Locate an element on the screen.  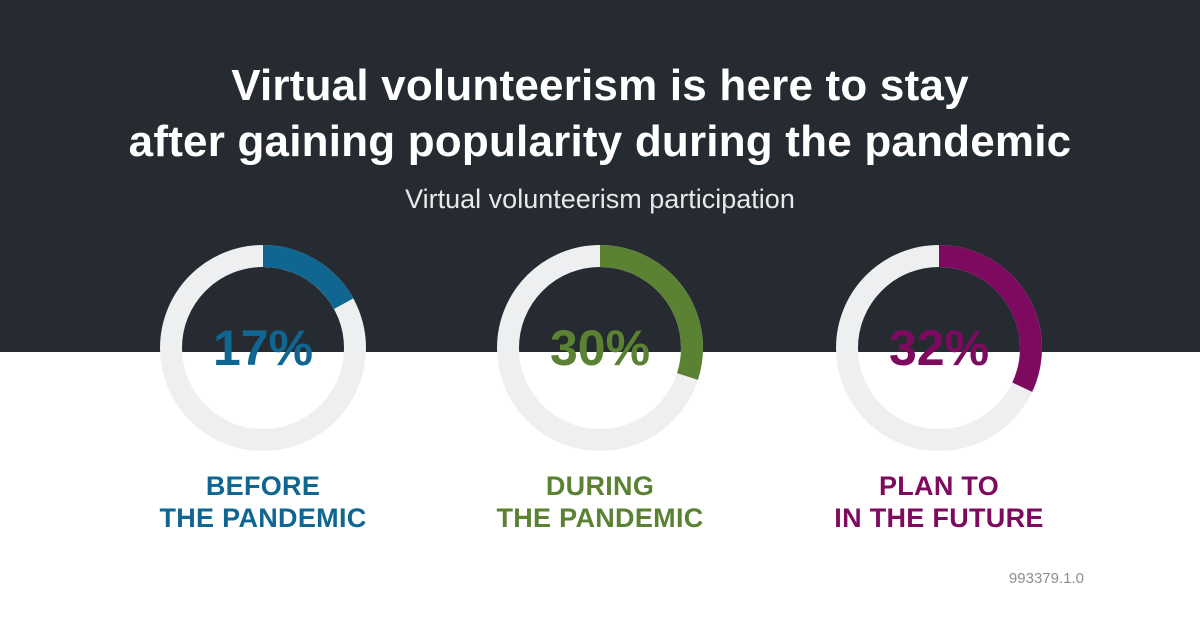
caption-plan-future: PLAN TO IN THE FUTURE is located at coordinates (939, 502).